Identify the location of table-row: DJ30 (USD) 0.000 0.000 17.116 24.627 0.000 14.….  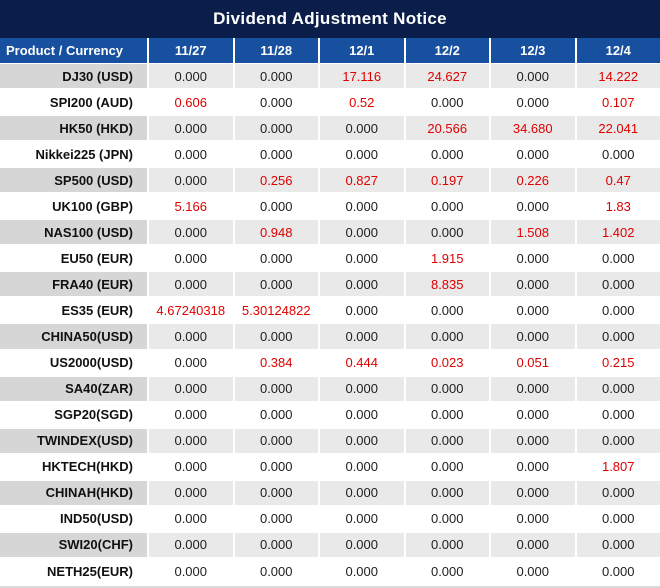
(330, 77).